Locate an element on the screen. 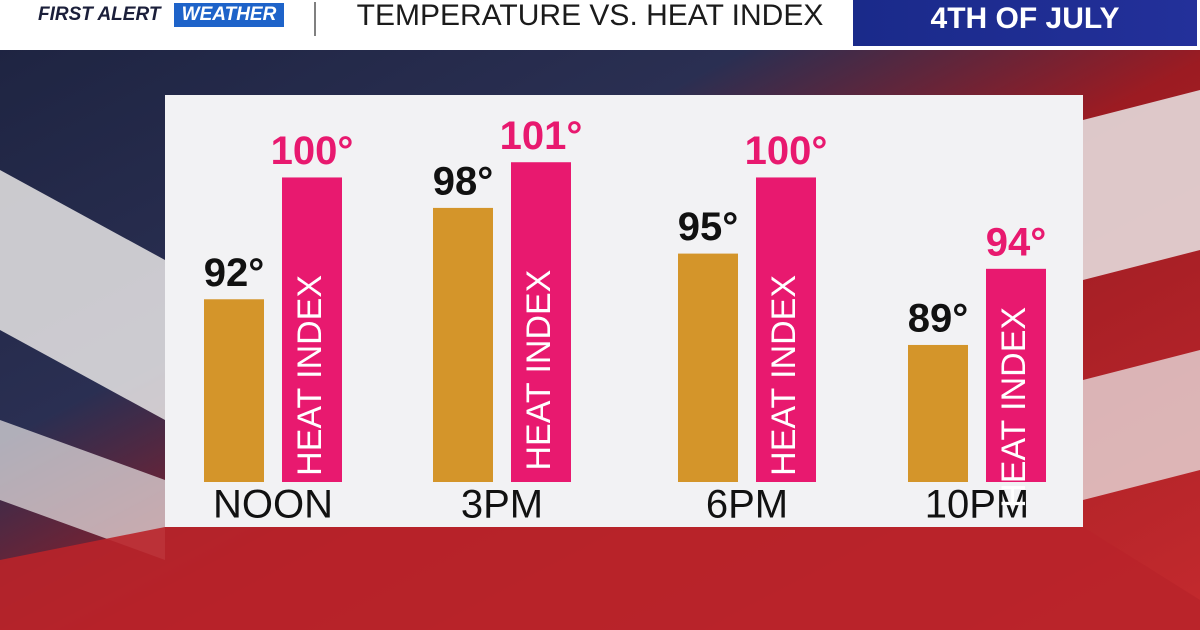 The image size is (1200, 630). value-label: 101° is located at coordinates (541, 136).